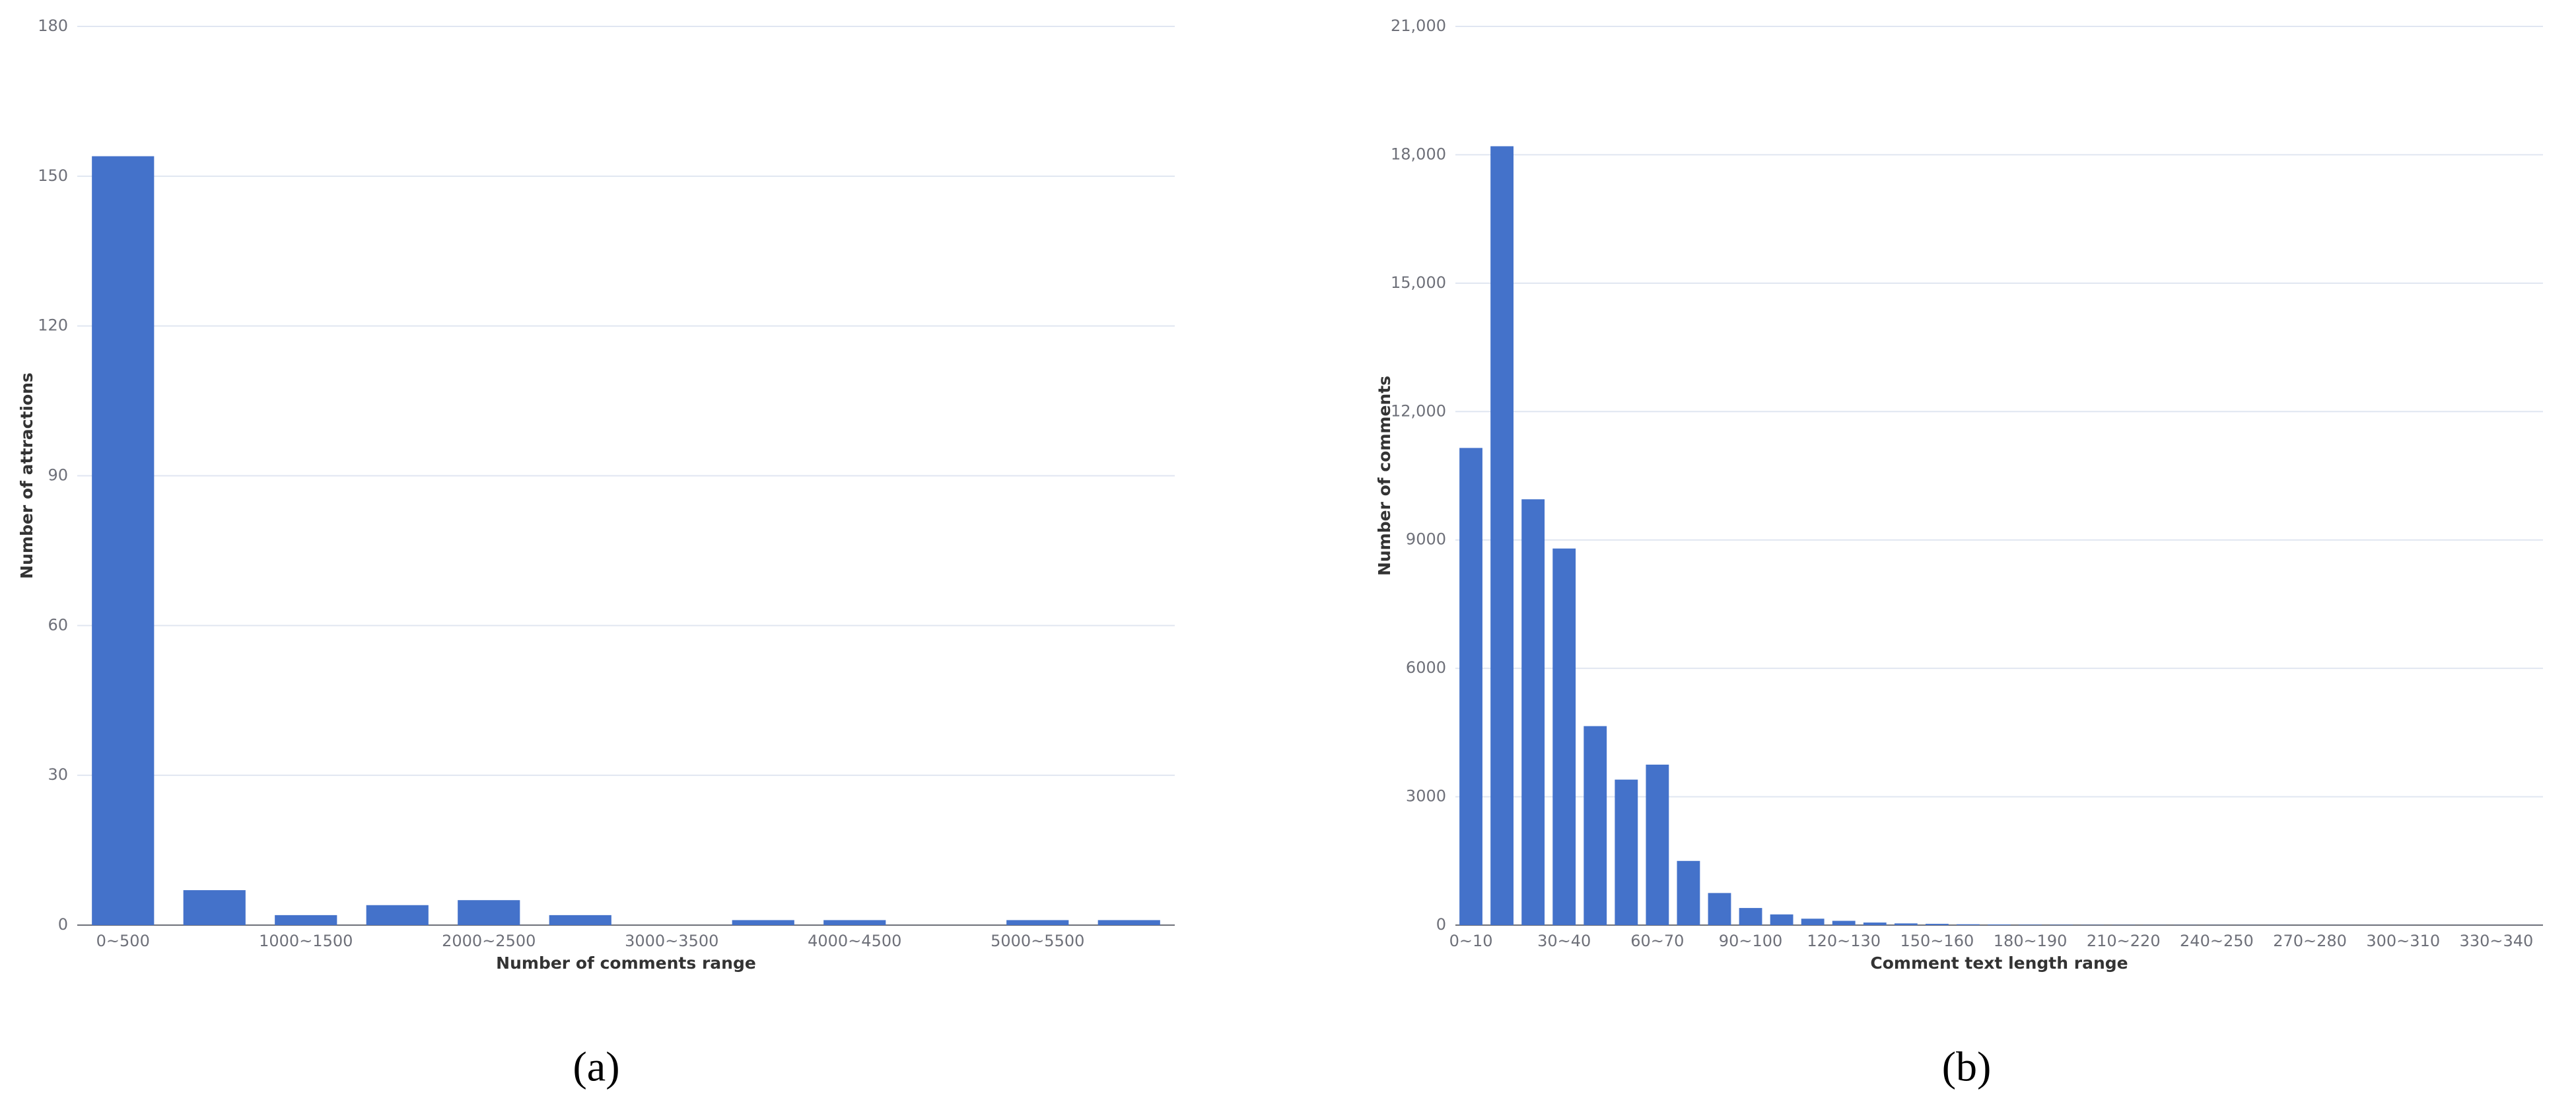 Image resolution: width=2576 pixels, height=1110 pixels. I want to click on y-tick-label: 21,000, so click(1418, 26).